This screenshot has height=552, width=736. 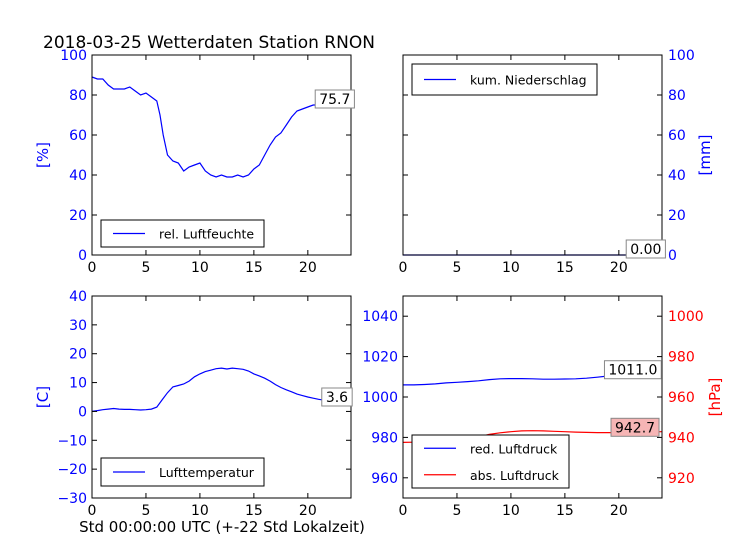 I want to click on y-tick-label-pressure: 960, so click(x=384, y=479).